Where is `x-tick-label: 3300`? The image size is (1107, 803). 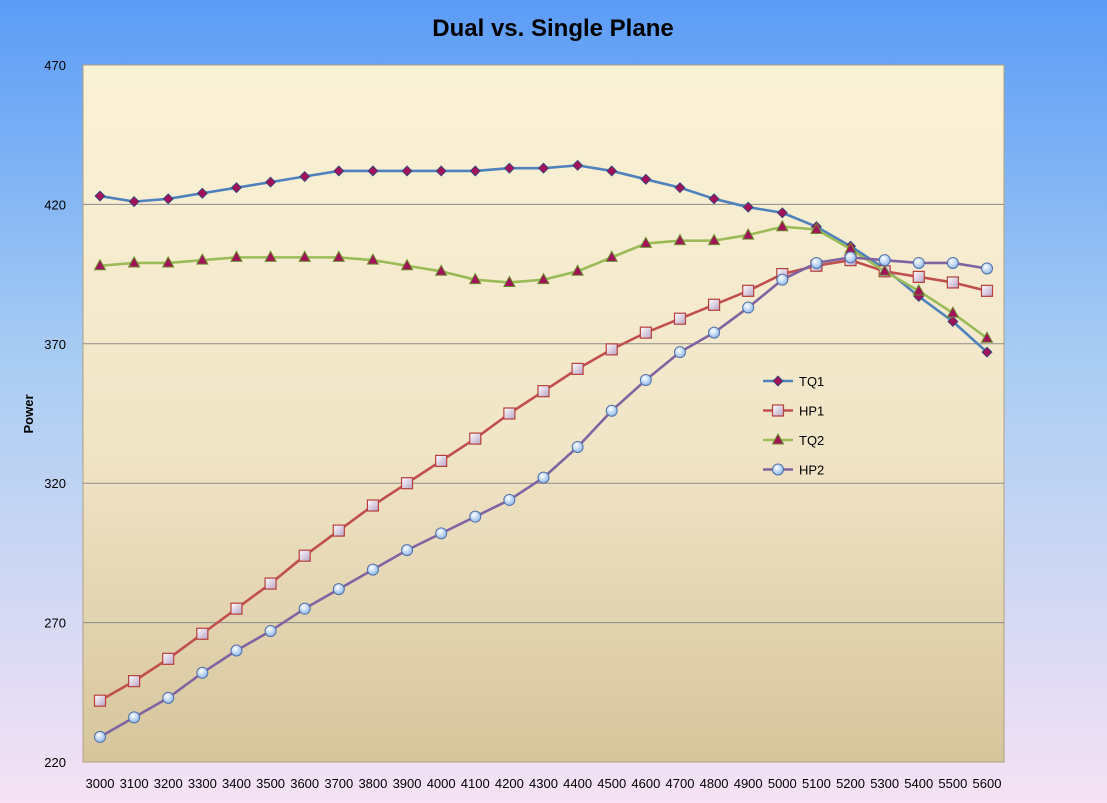
x-tick-label: 3300 is located at coordinates (202, 783).